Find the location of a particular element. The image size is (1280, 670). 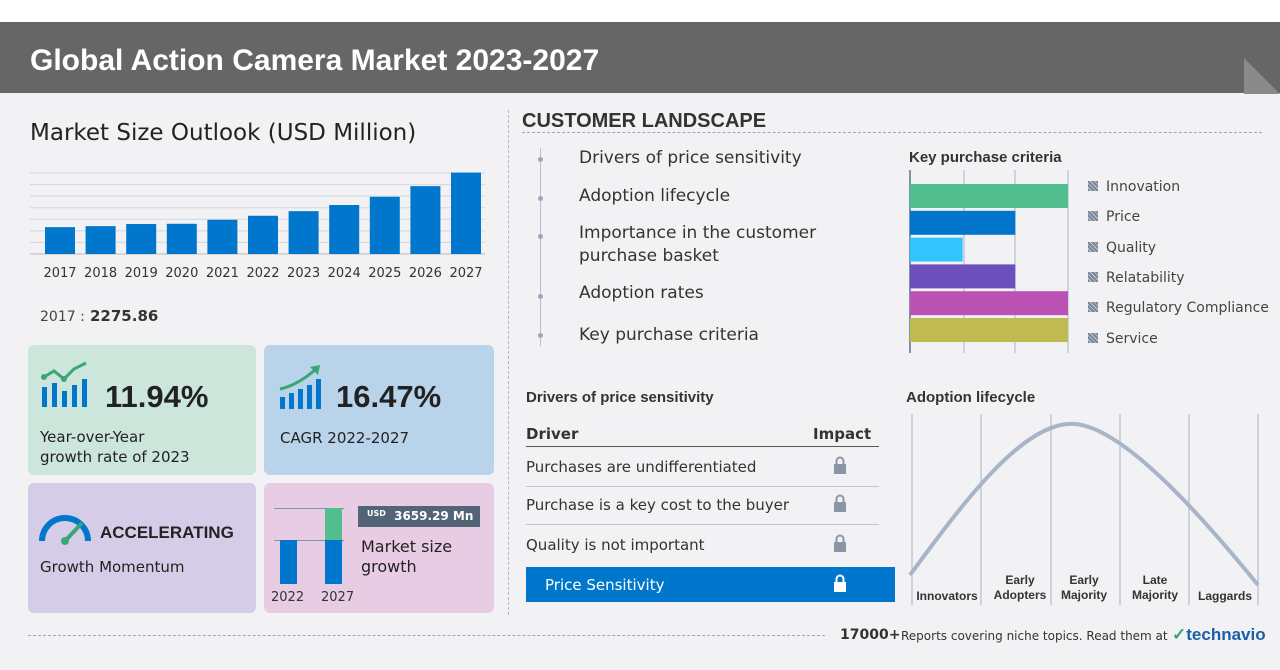

logo-mark-icon: ✓ is located at coordinates (1179, 634).